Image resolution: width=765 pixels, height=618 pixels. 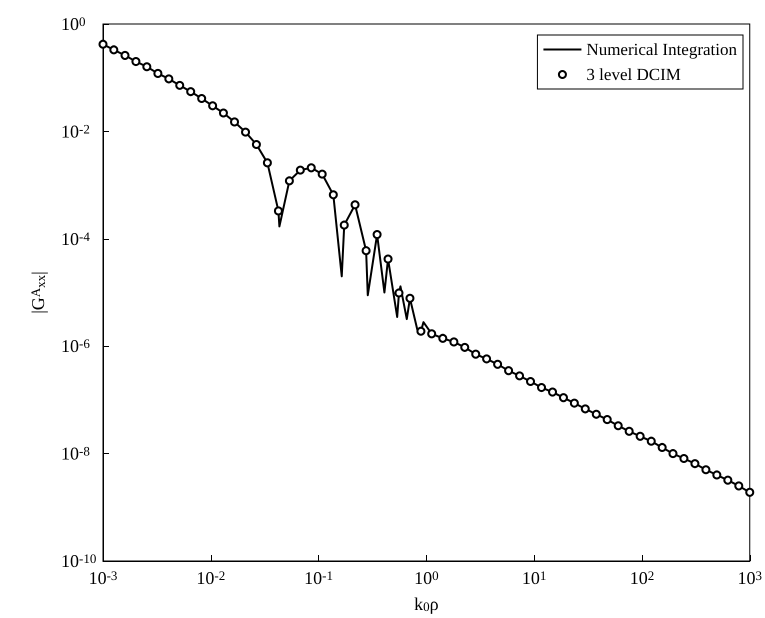 I want to click on legend-label: Numerical Integration, so click(x=662, y=49).